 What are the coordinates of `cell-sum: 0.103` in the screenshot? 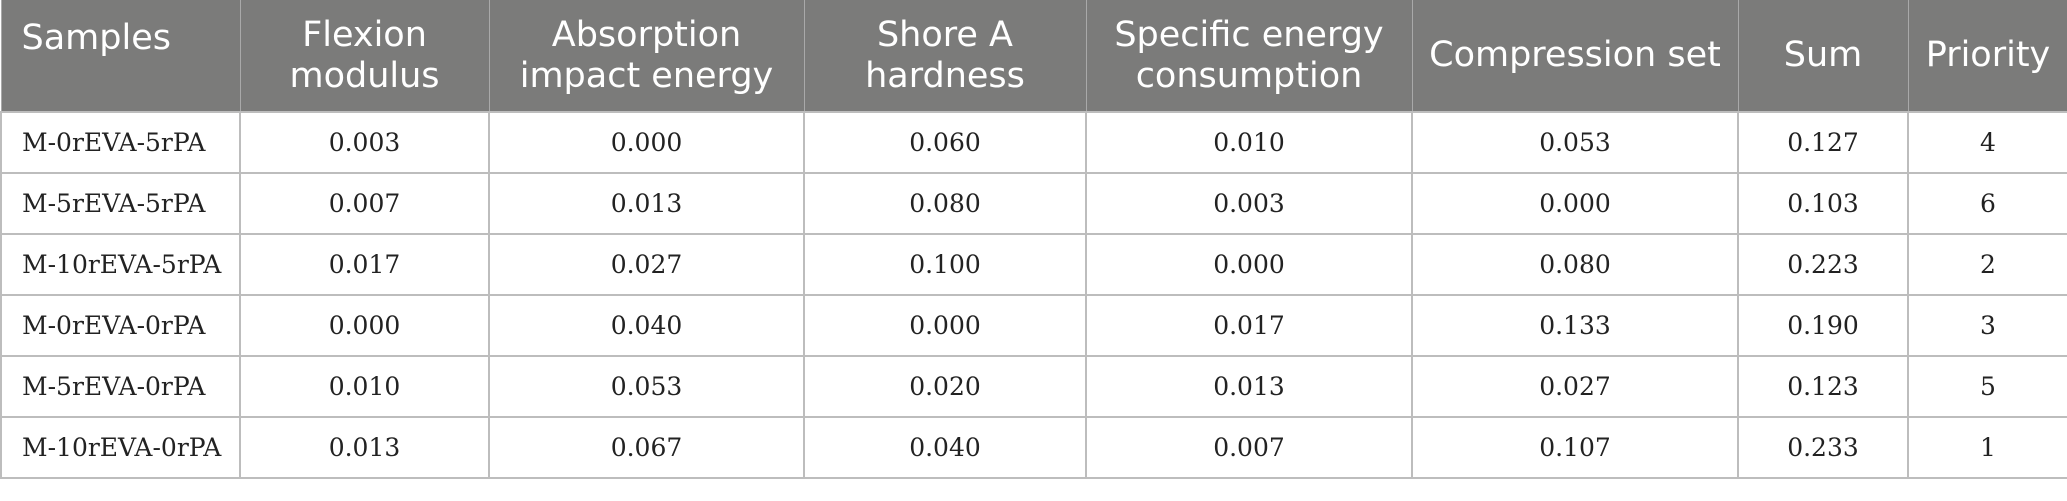 It's located at (1823, 203).